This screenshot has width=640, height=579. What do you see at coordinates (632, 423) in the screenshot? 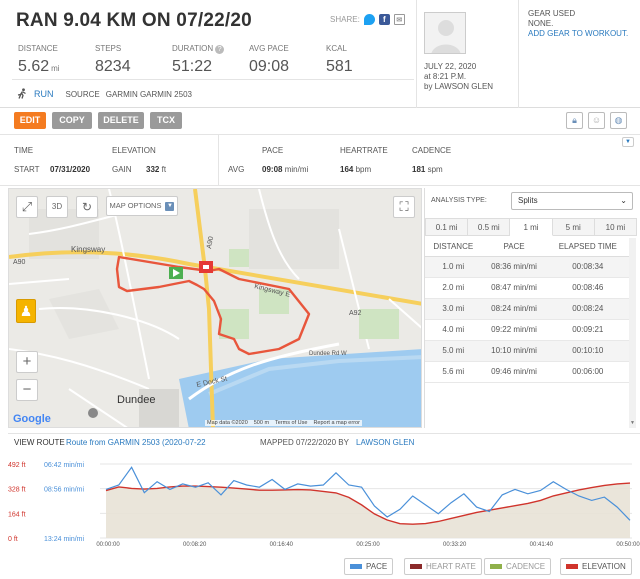
I see `scroll-down-icon: ▼` at bounding box center [632, 423].